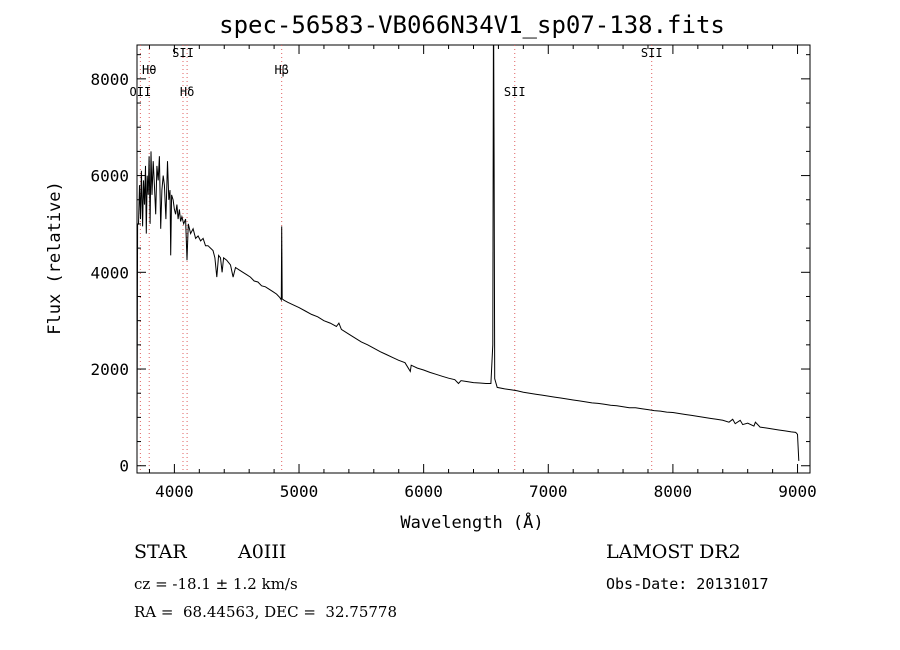  Describe the element at coordinates (109, 272) in the screenshot. I see `y-tick-label: 4000` at that location.